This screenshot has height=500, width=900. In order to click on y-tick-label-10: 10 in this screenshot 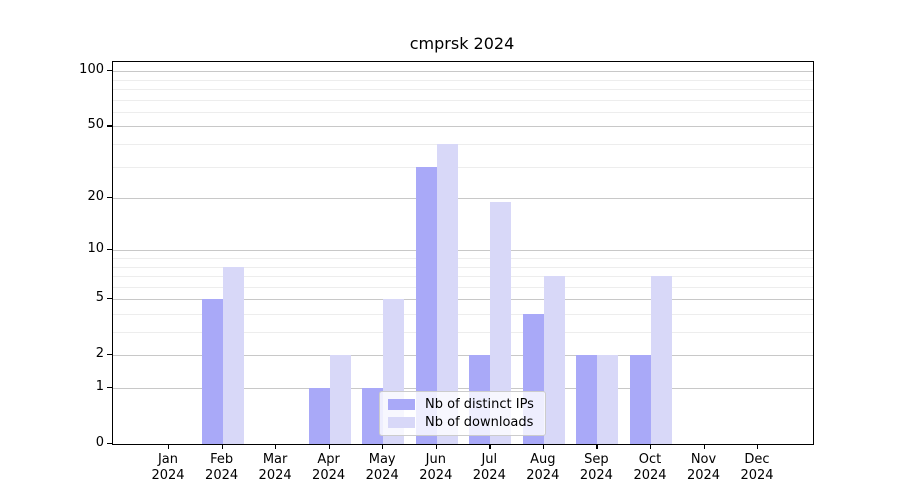, I will do `click(95, 249)`.